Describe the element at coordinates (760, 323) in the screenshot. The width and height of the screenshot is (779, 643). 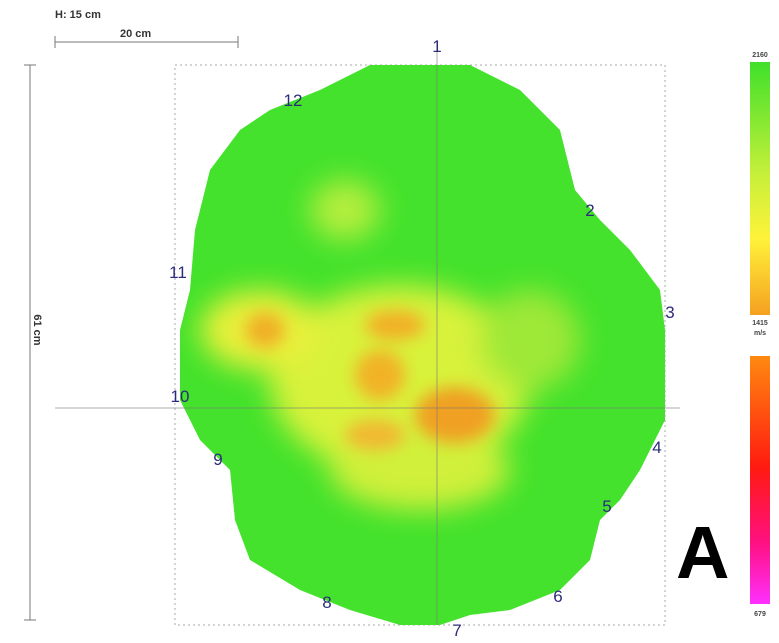
I see `legend-mid: 1415` at that location.